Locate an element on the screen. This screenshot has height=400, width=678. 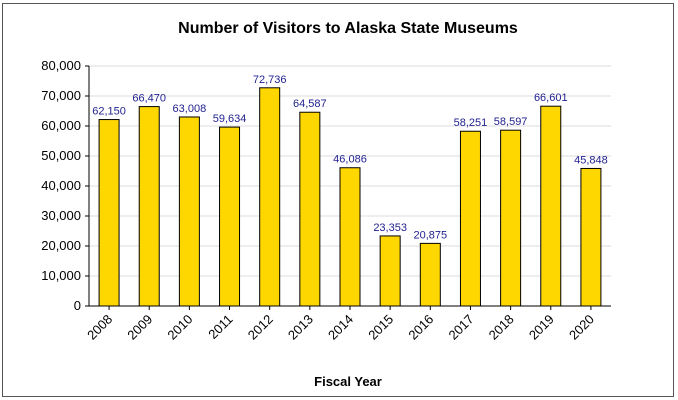
data-label-2018: 58,597 is located at coordinates (511, 122).